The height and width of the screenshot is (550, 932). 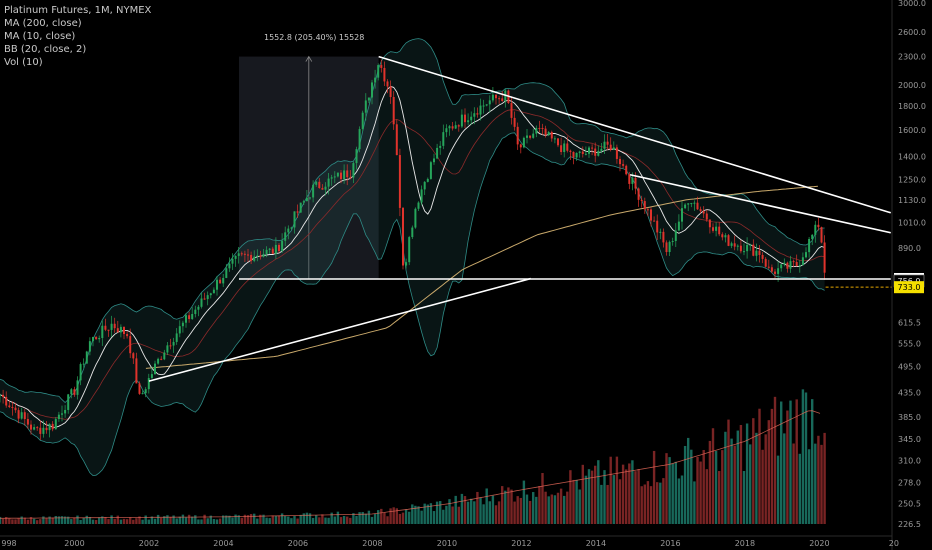 What do you see at coordinates (912, 223) in the screenshot?
I see `y-tick-label: 1010.0` at bounding box center [912, 223].